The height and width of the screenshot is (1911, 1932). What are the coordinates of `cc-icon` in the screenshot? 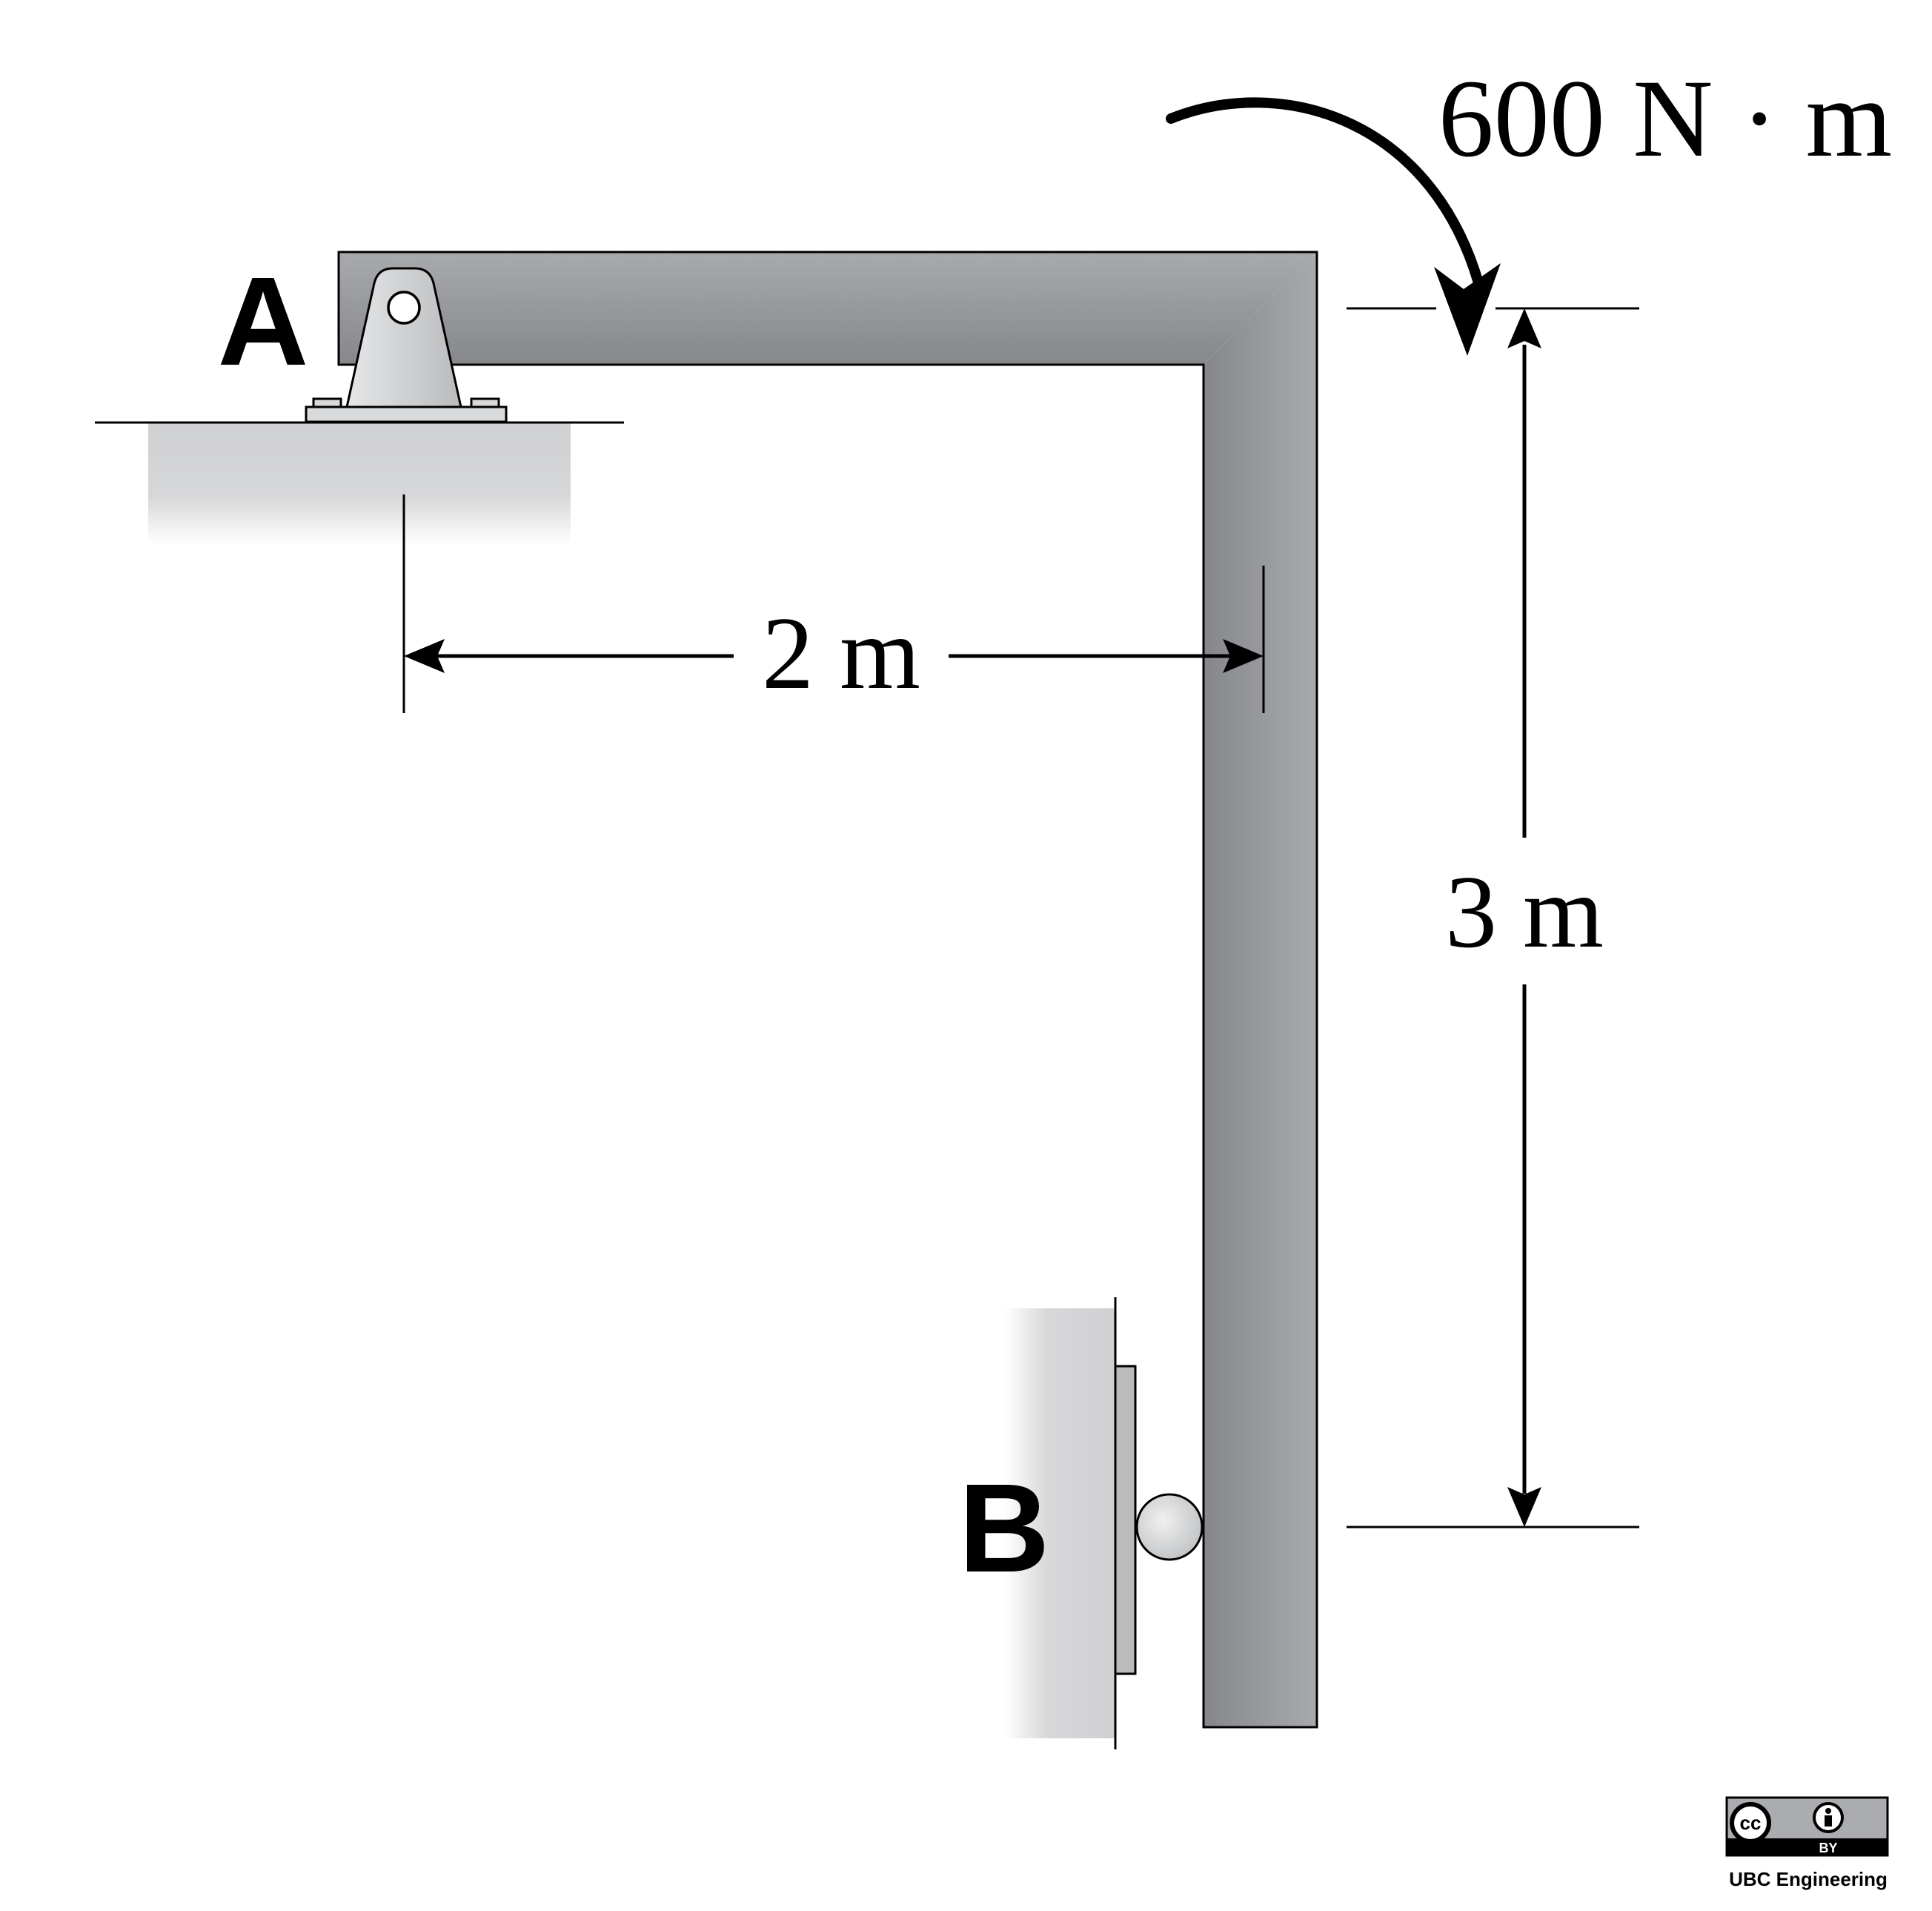 It's located at (1750, 1823).